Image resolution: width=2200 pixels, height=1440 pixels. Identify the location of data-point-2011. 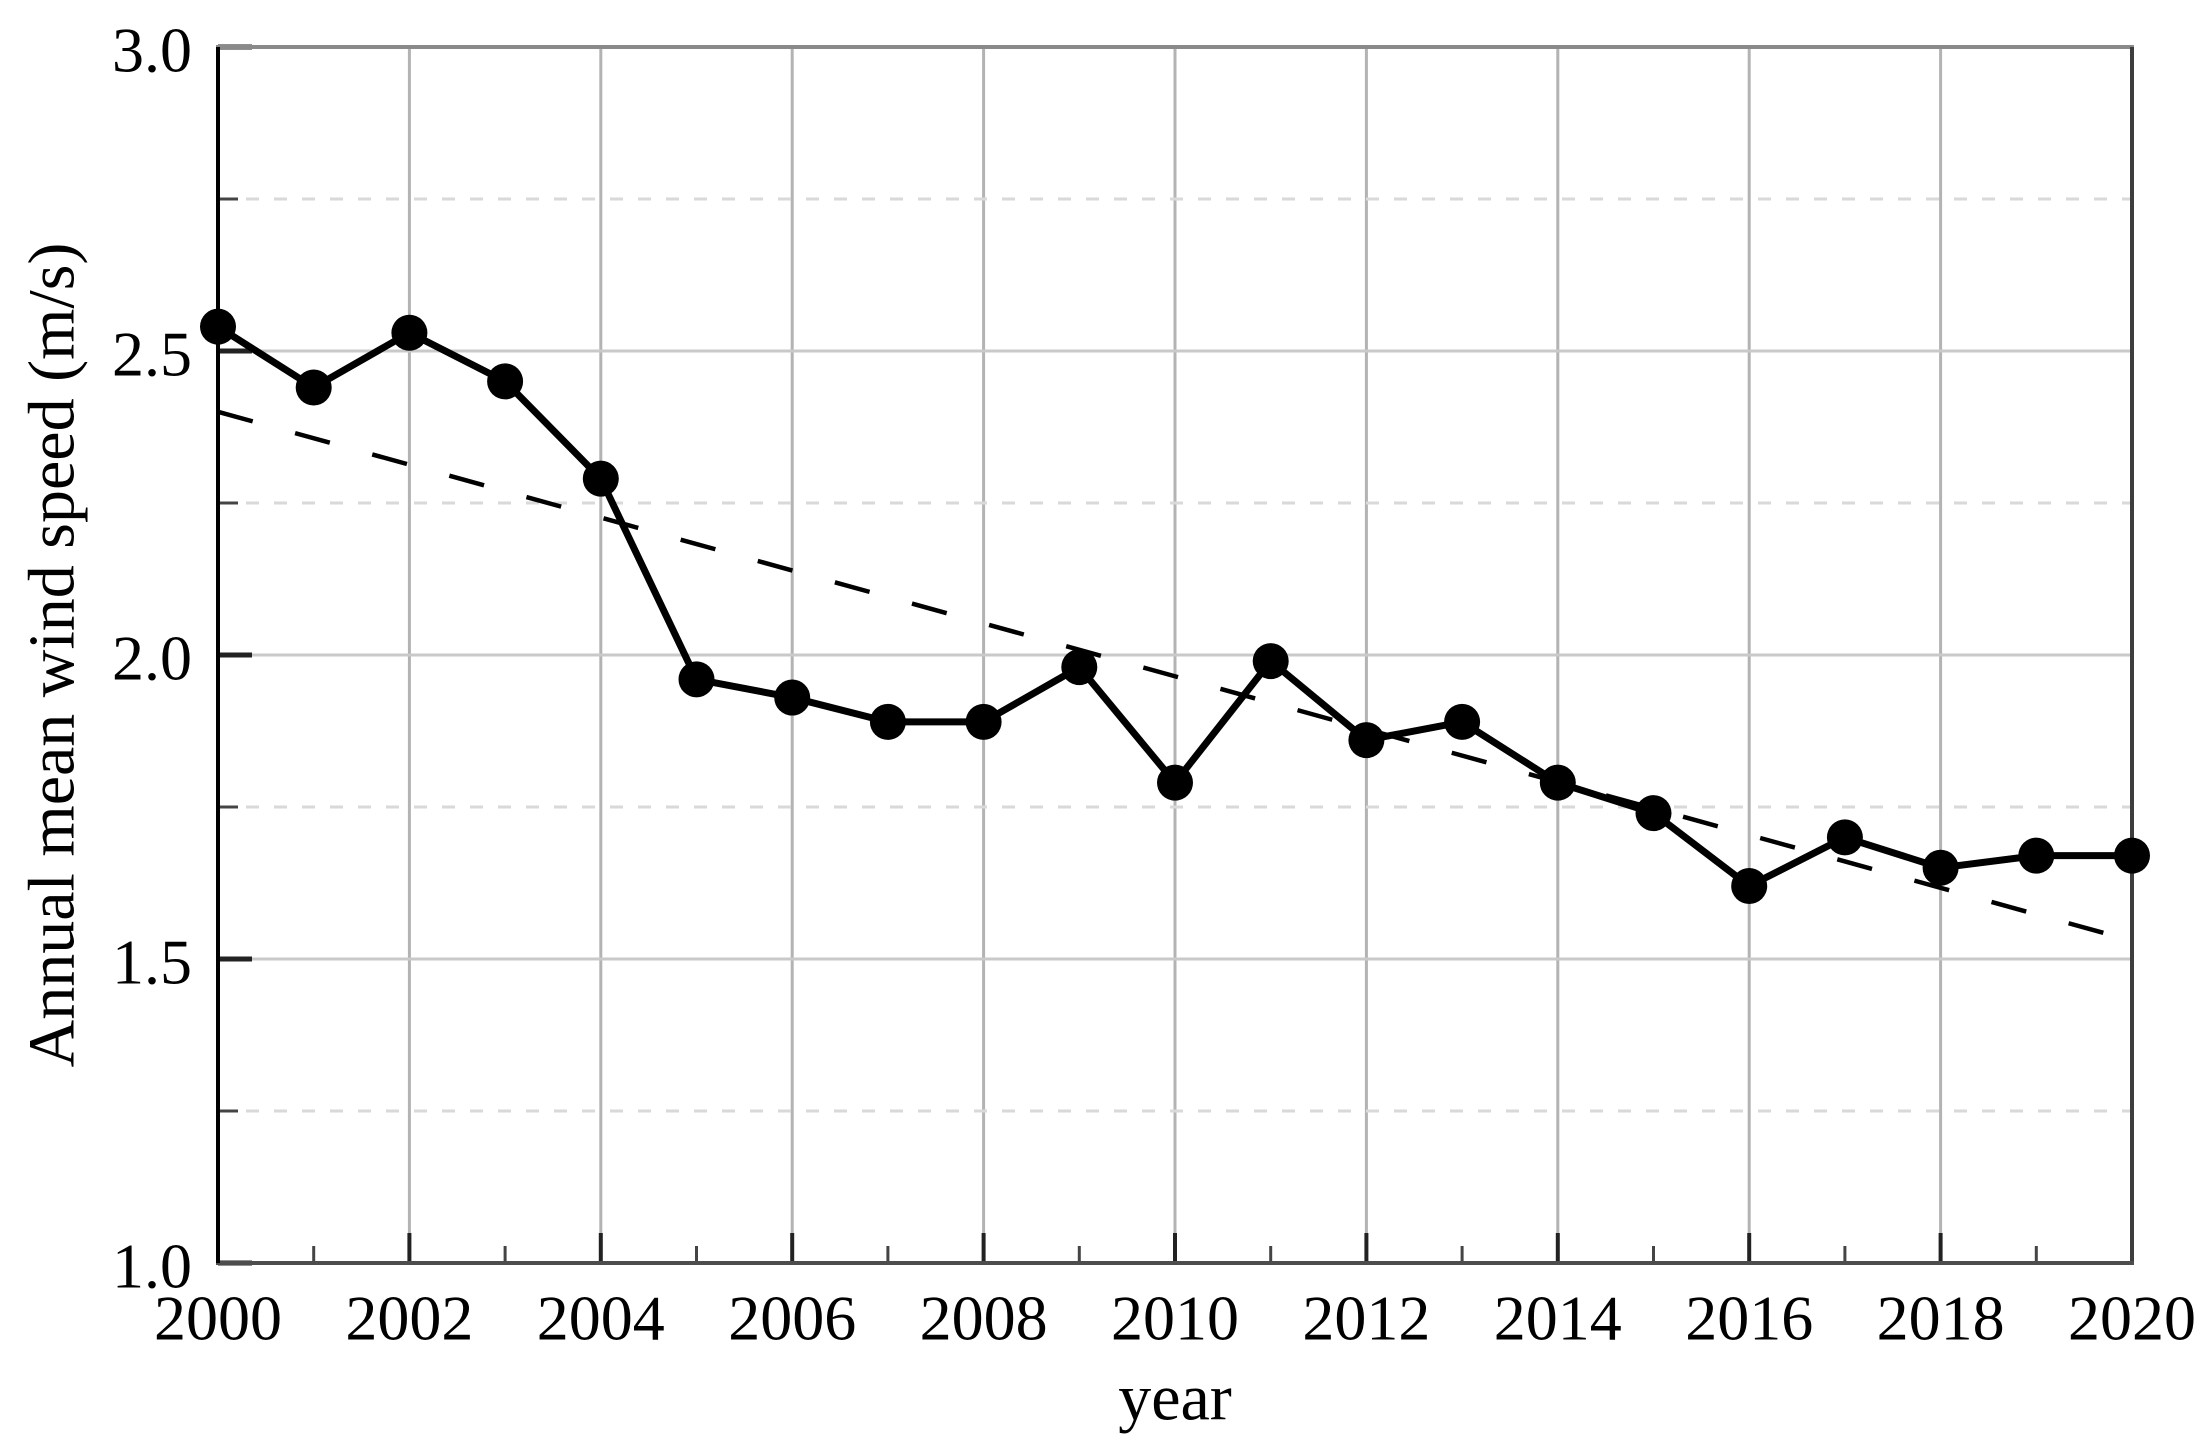
(1270, 661).